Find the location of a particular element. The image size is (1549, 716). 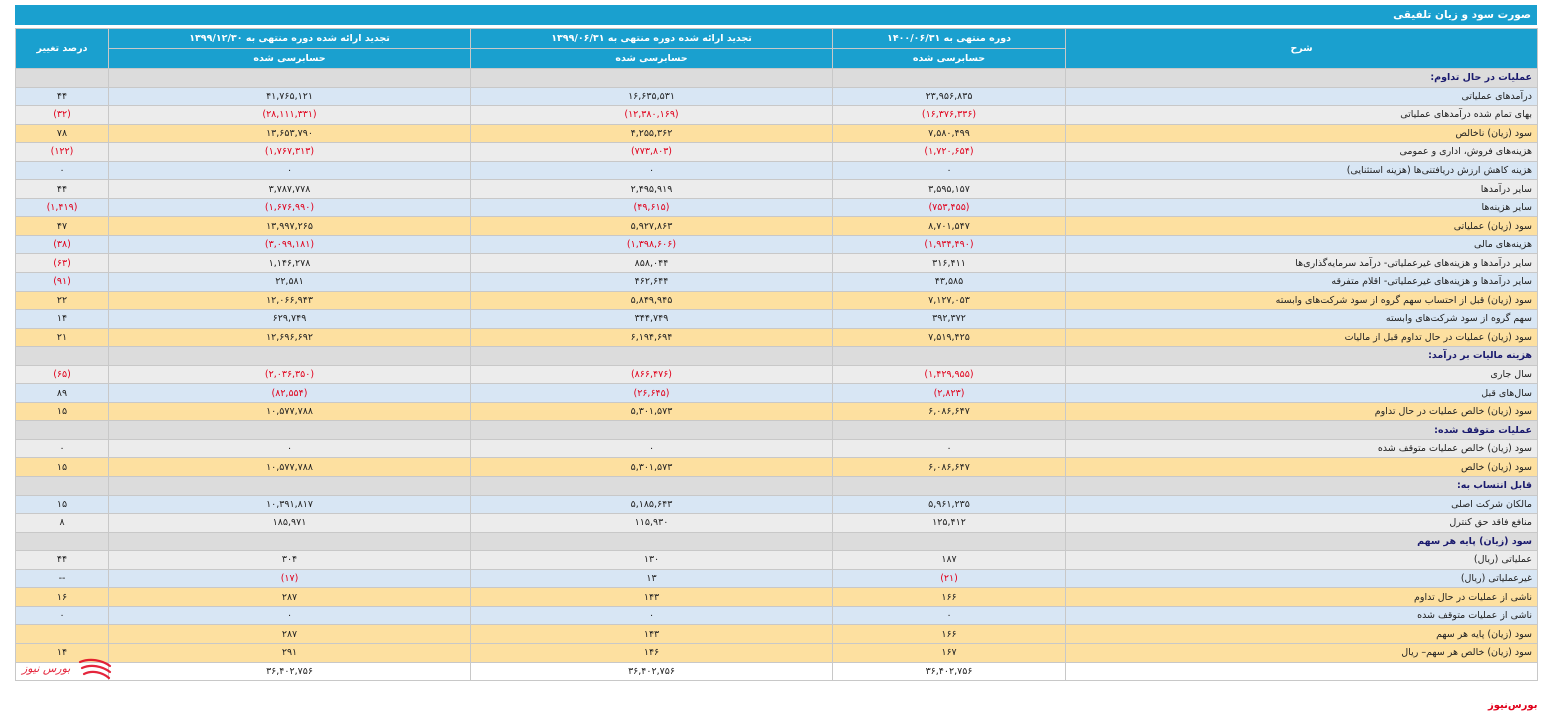

col-header-change-percent: درصد تغییر is located at coordinates (62, 48).